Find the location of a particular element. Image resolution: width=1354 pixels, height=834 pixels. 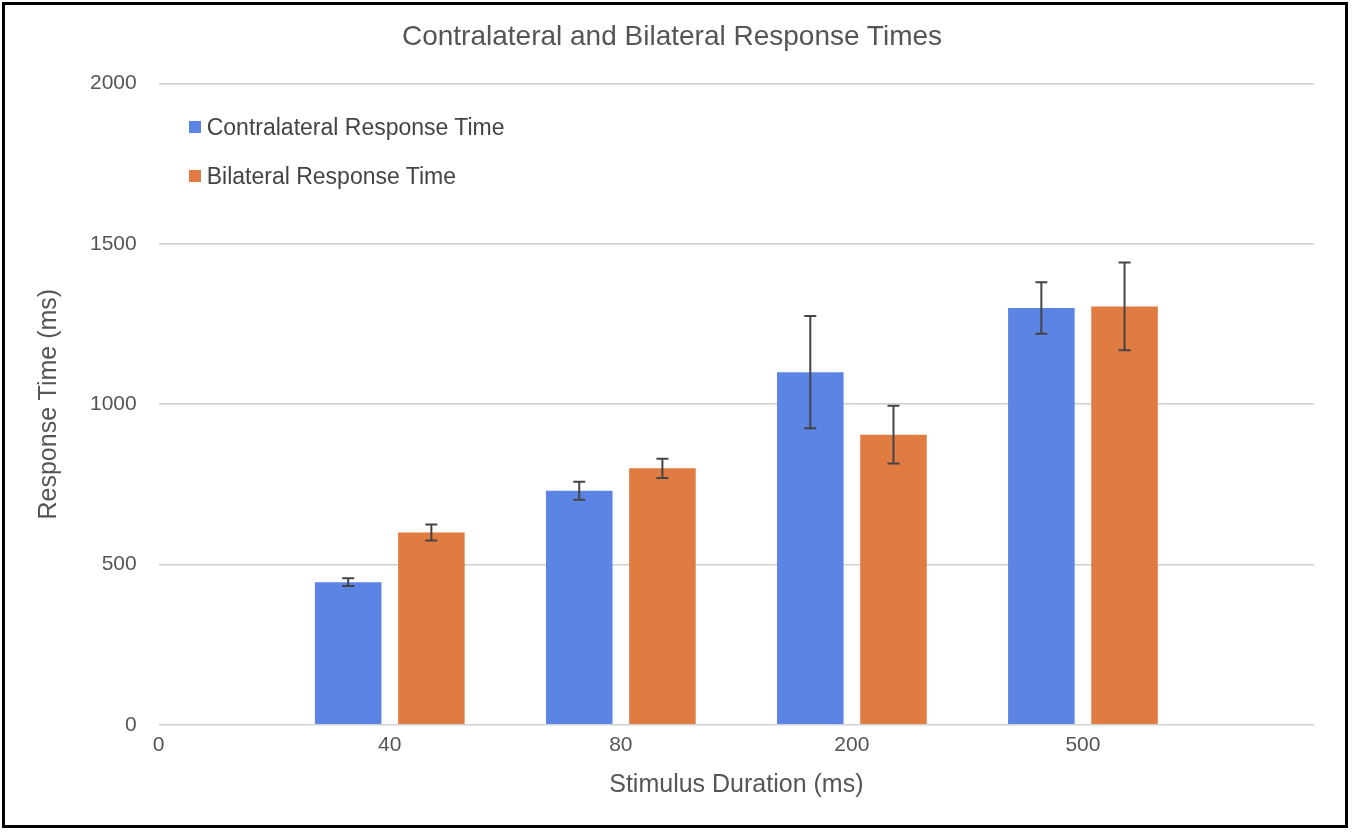

y-tick-label: 1500 is located at coordinates (113, 242).